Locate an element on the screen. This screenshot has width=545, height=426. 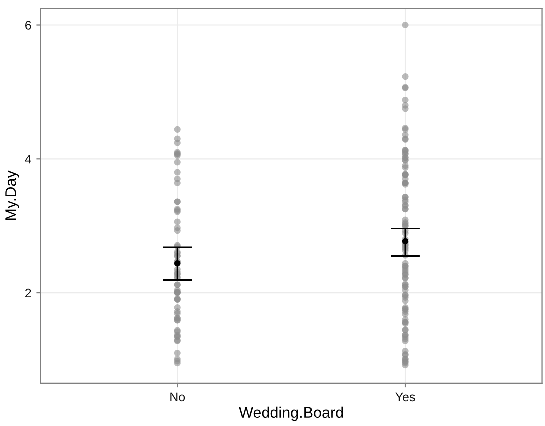
y-tick-label: 2 is located at coordinates (29, 293).